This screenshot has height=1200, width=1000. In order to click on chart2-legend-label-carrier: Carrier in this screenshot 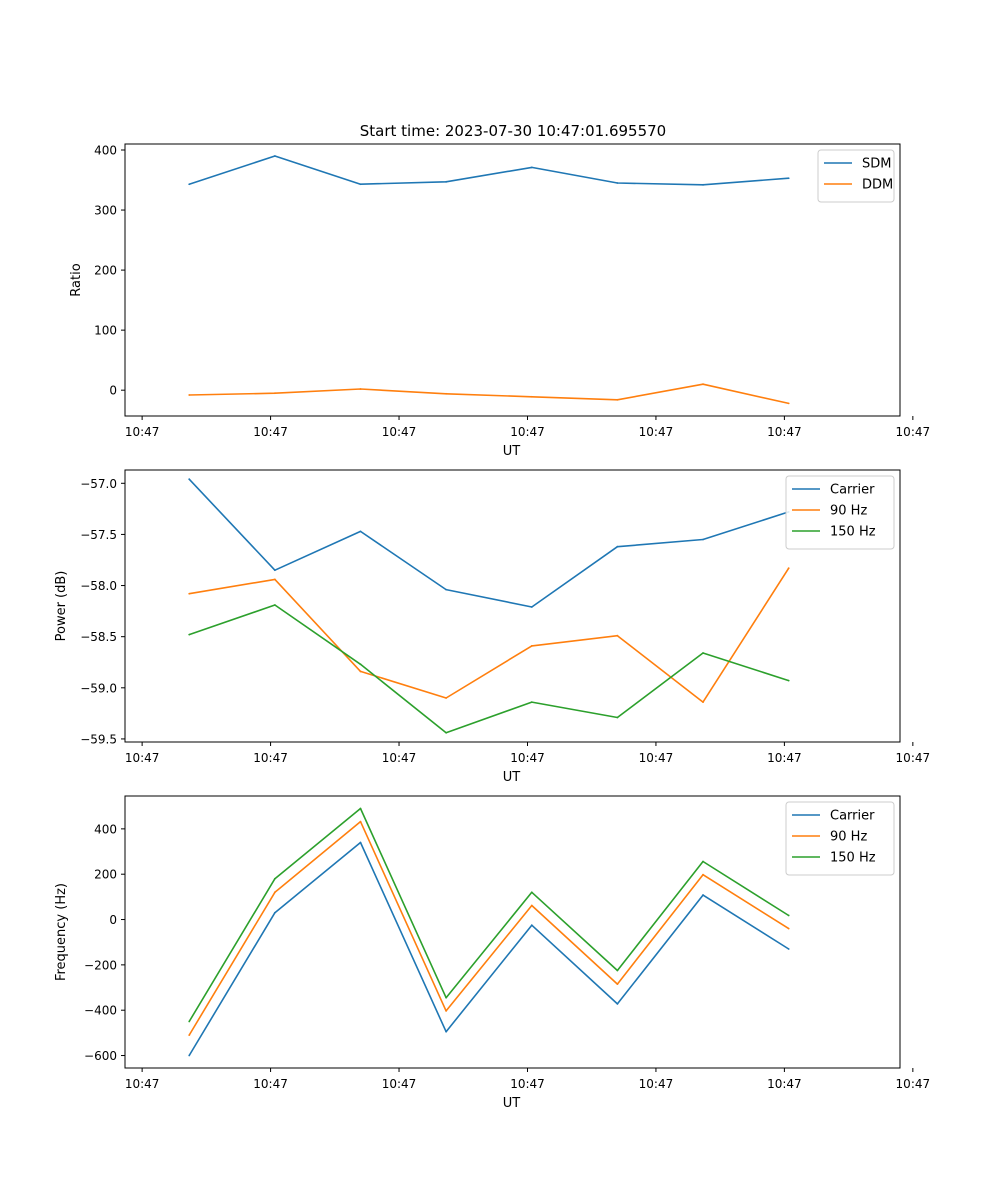, I will do `click(852, 490)`.